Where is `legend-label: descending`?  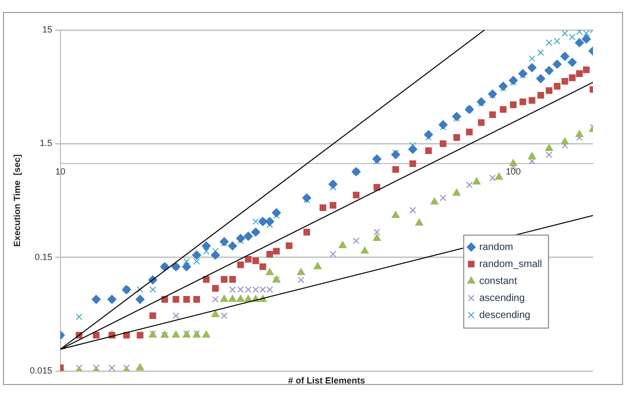
legend-label: descending is located at coordinates (504, 315).